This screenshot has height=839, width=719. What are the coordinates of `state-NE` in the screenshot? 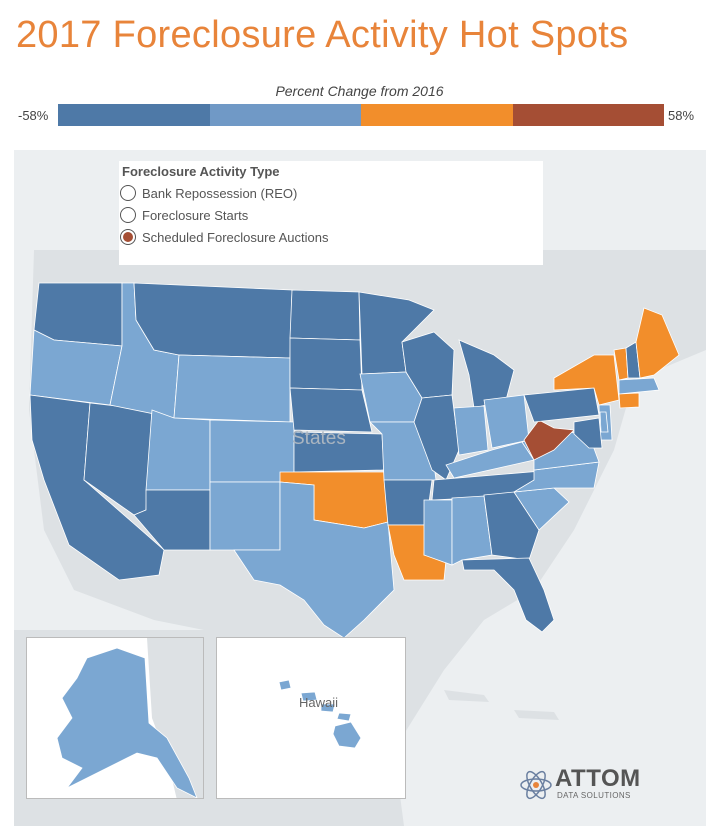 It's located at (331, 410).